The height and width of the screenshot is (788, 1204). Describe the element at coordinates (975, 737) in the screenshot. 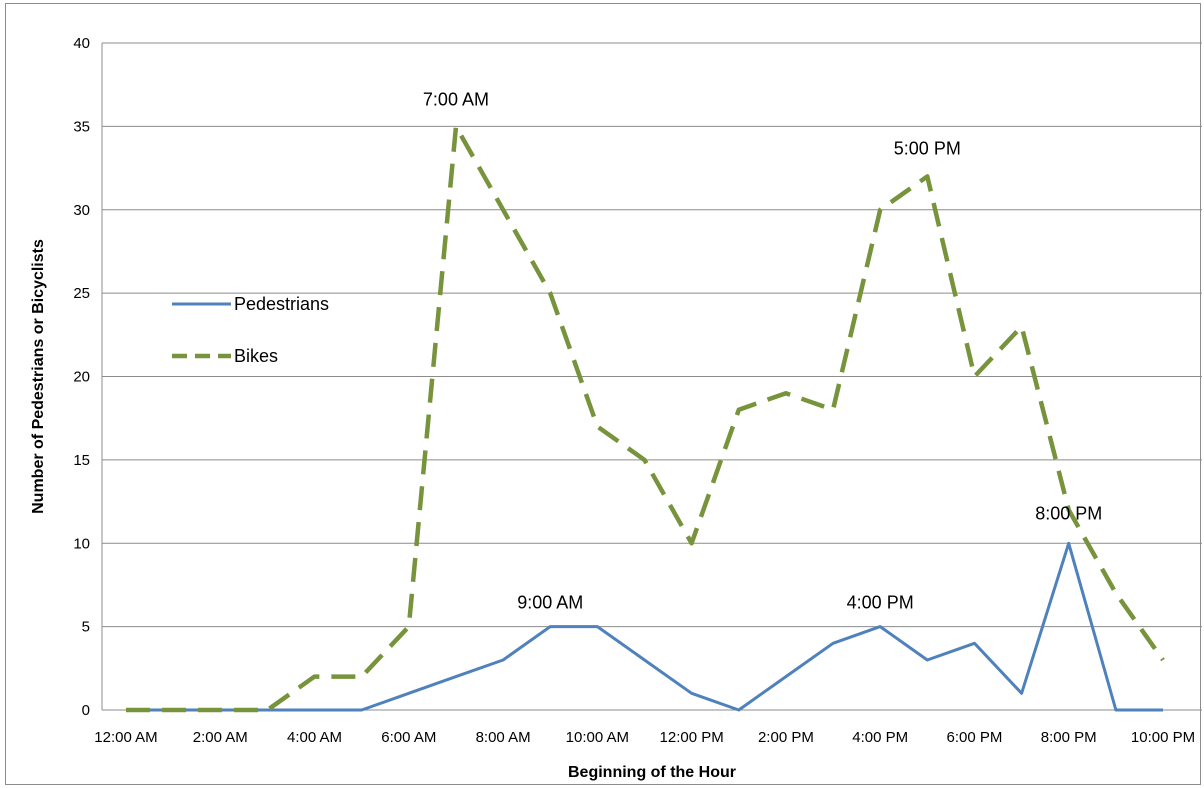

I see `x-tick-label: 6:00 PM` at that location.